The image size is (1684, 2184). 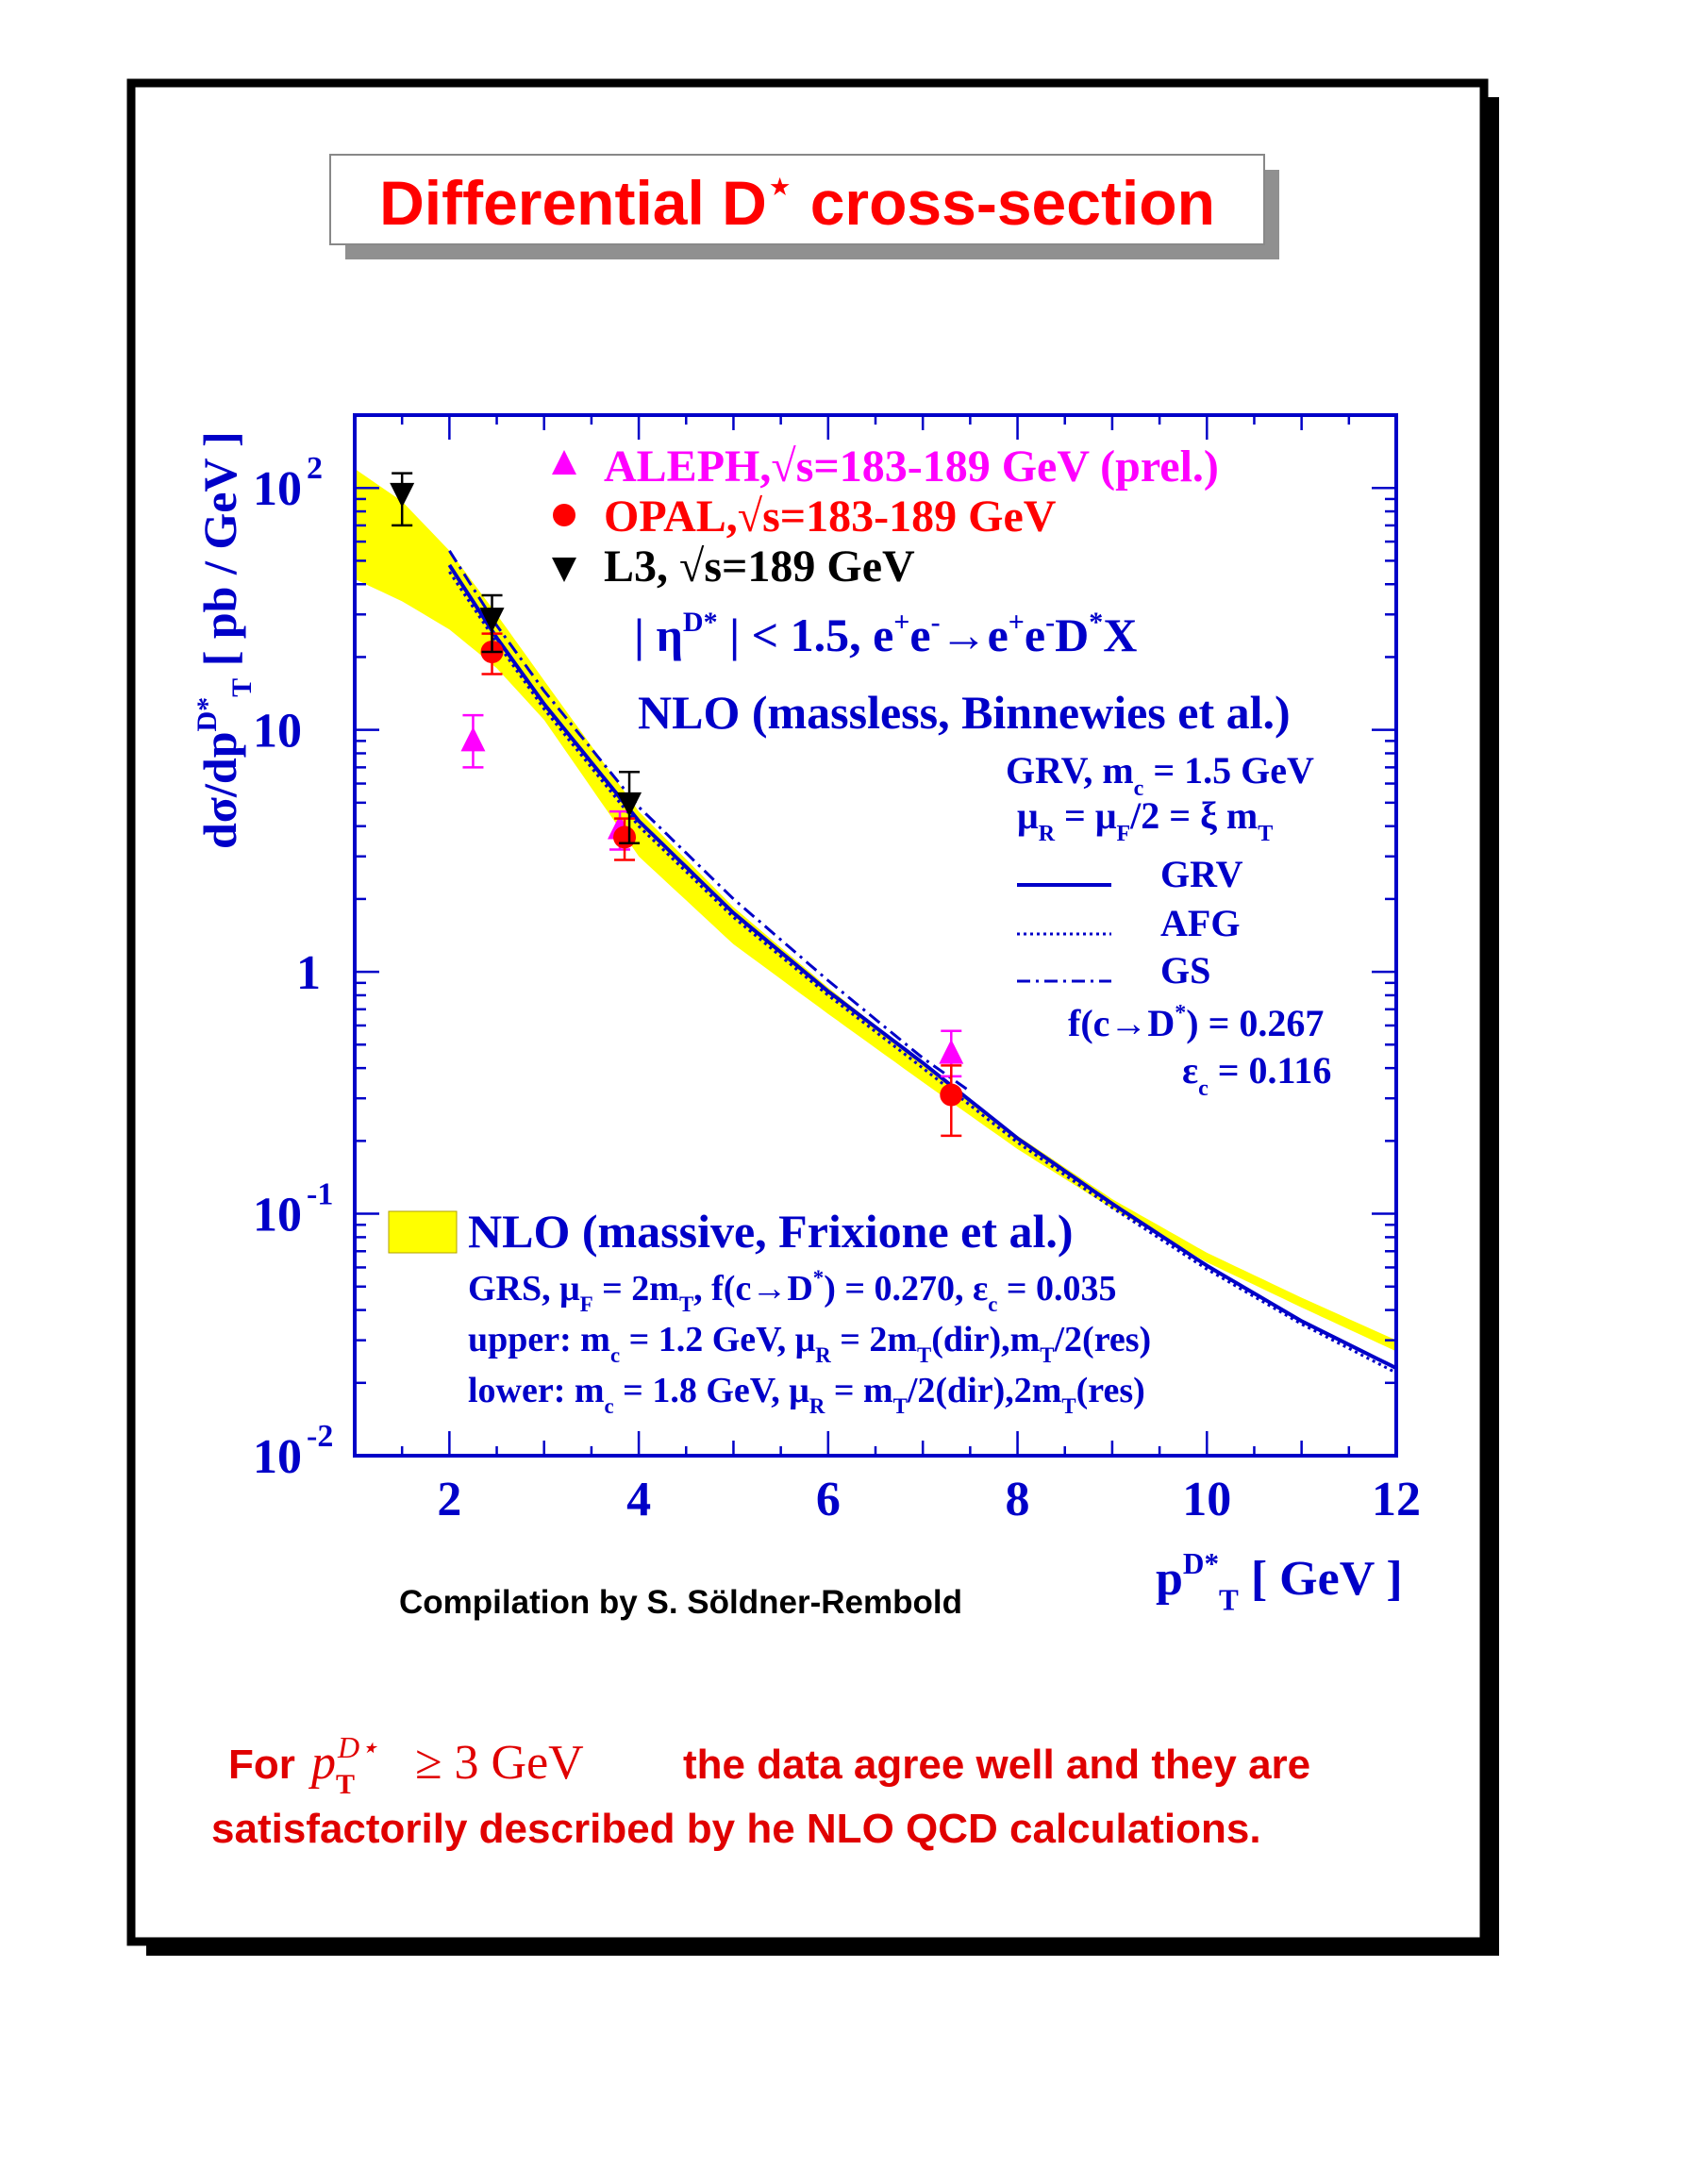 I want to click on y-tick-exponent: 2, so click(x=315, y=468).